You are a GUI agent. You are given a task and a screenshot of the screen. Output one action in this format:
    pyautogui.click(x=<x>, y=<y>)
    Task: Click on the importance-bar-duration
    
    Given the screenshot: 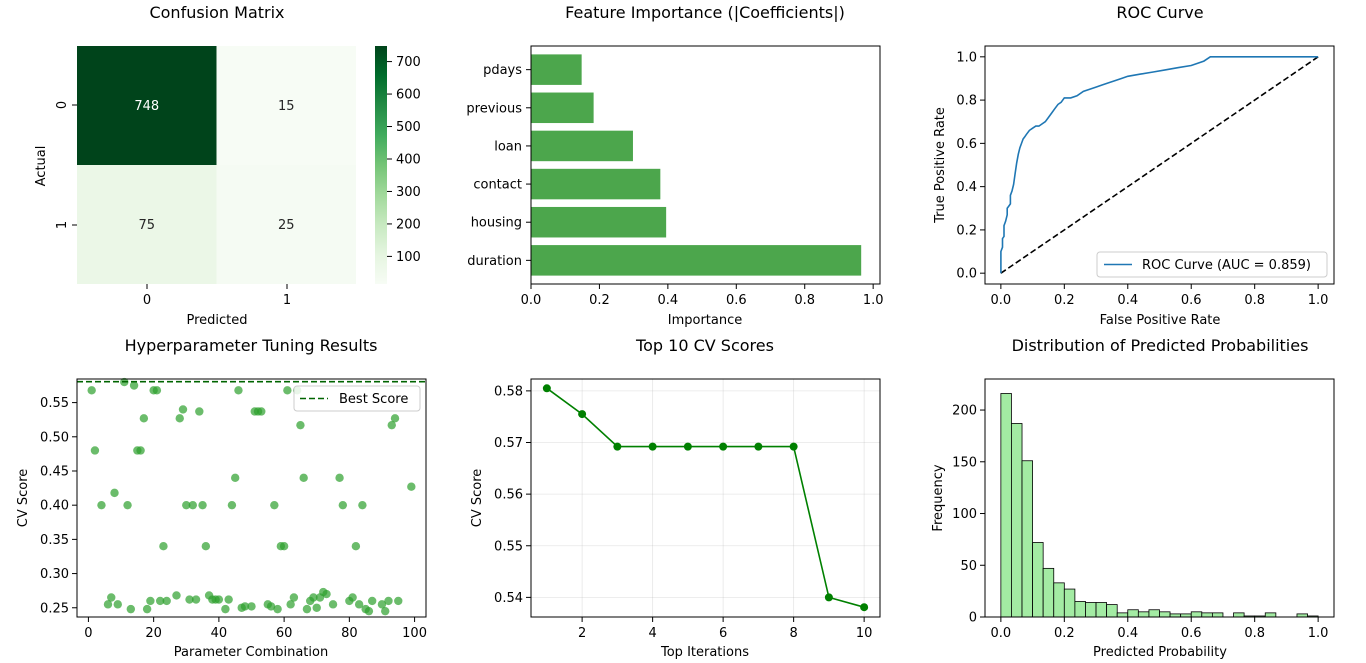 What is the action you would take?
    pyautogui.click(x=696, y=260)
    